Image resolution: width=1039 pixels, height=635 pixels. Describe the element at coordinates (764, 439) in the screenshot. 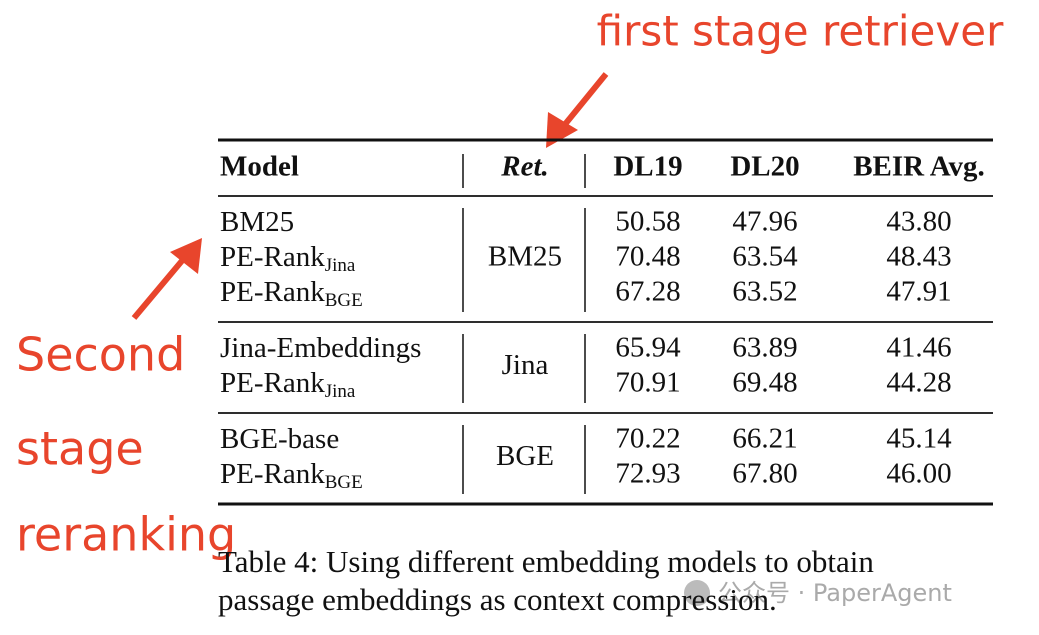

I see `score-cell: 66.21` at that location.